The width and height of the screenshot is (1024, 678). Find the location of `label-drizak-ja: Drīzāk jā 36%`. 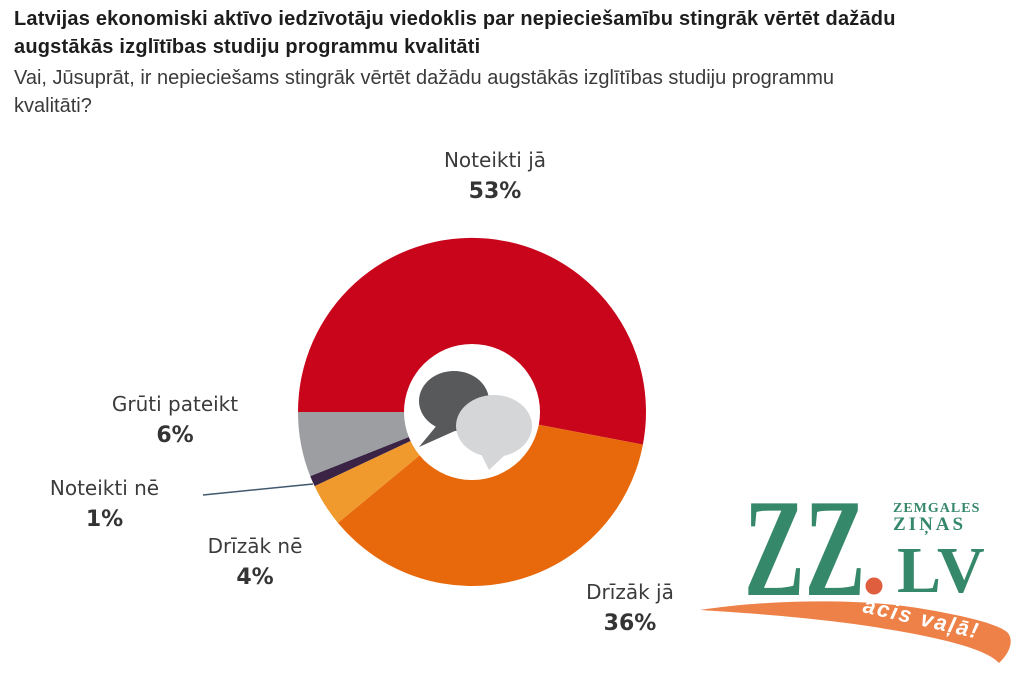

label-drizak-ja: Drīzāk jā 36% is located at coordinates (630, 608).